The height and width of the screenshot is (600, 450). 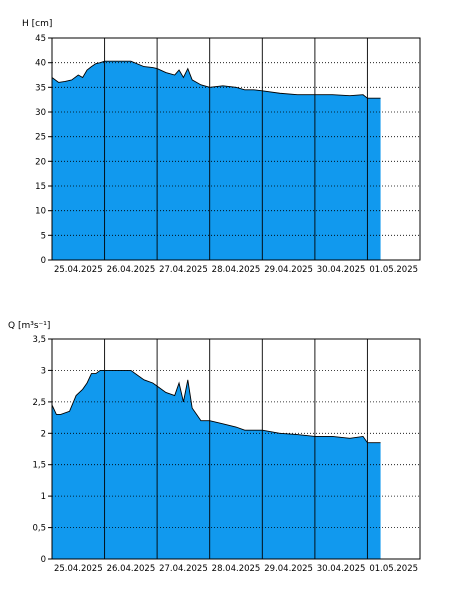 I want to click on chart-q-xtick-label: 26.04.2025, so click(x=131, y=569).